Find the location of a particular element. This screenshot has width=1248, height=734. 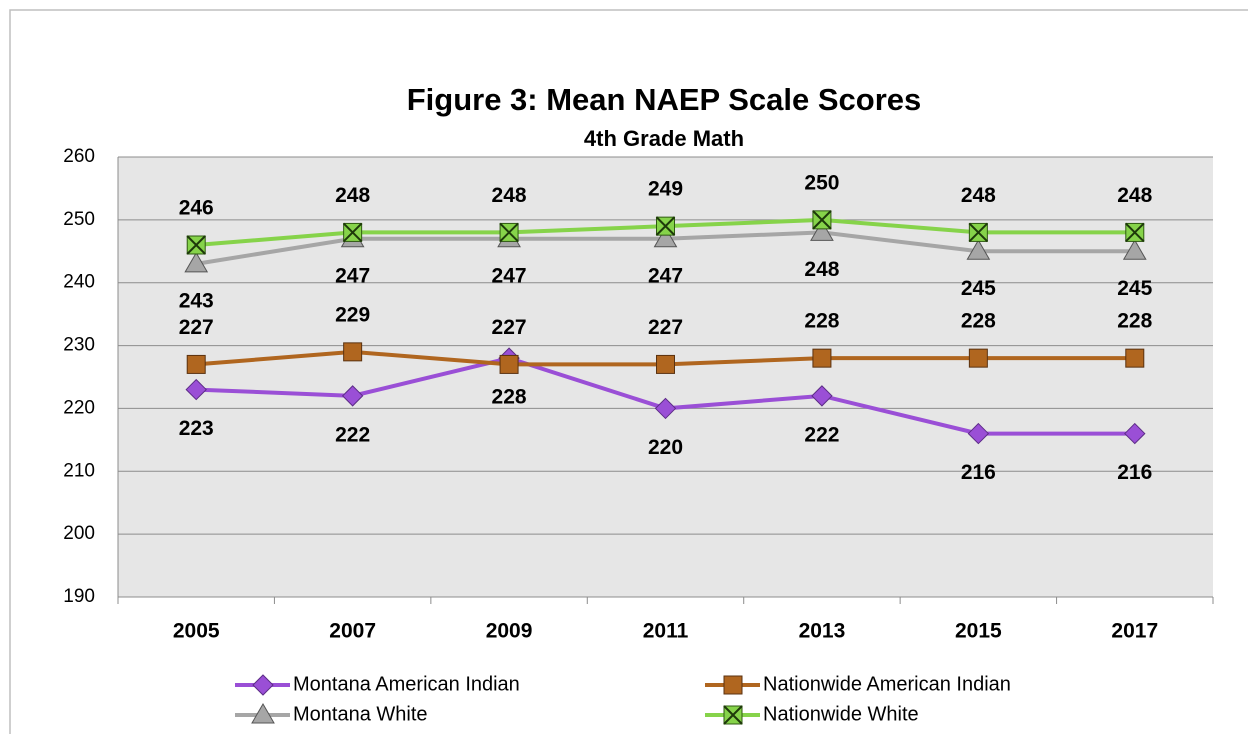

legend-label: Nationwide American Indian is located at coordinates (887, 684).